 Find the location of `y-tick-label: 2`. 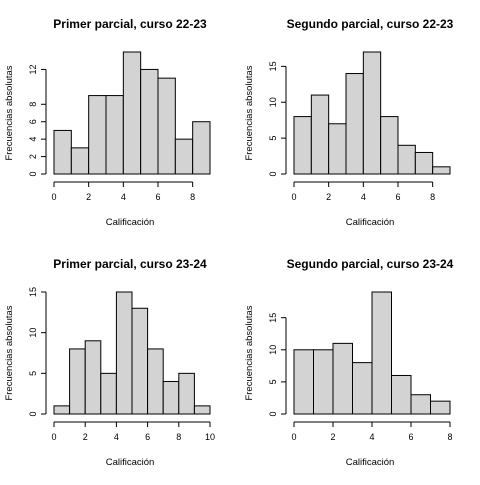

y-tick-label: 2 is located at coordinates (33, 156).